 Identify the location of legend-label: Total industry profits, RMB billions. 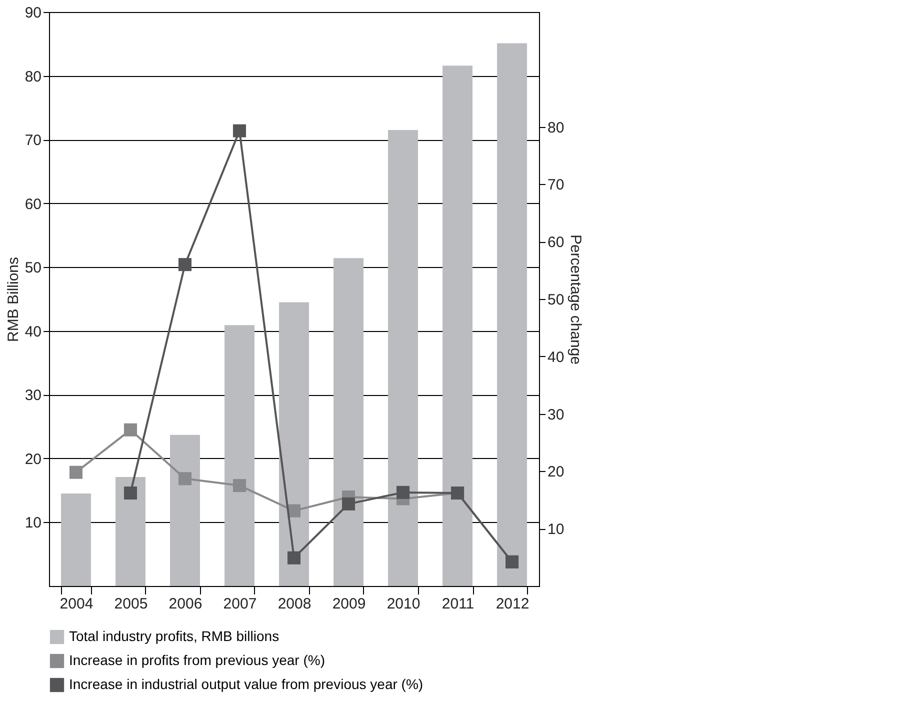
(174, 636).